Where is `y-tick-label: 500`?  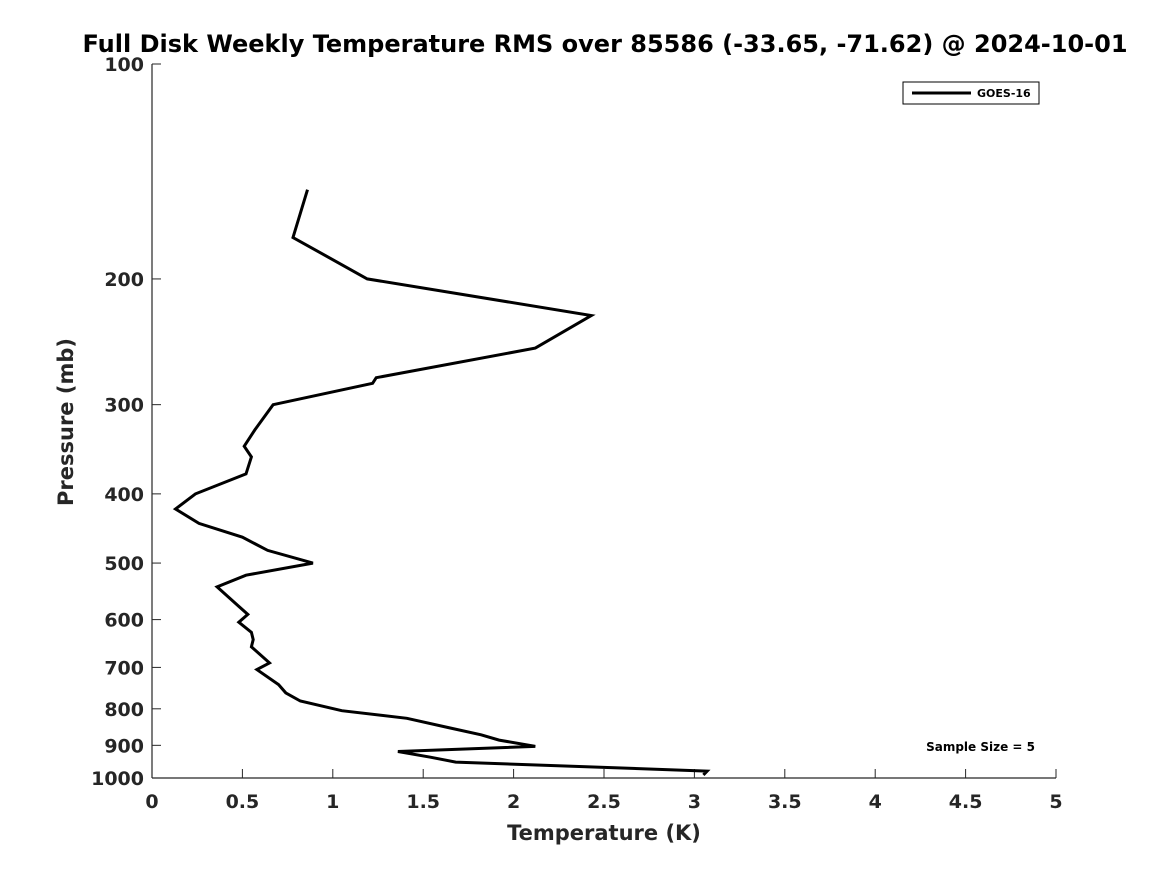 y-tick-label: 500 is located at coordinates (124, 564).